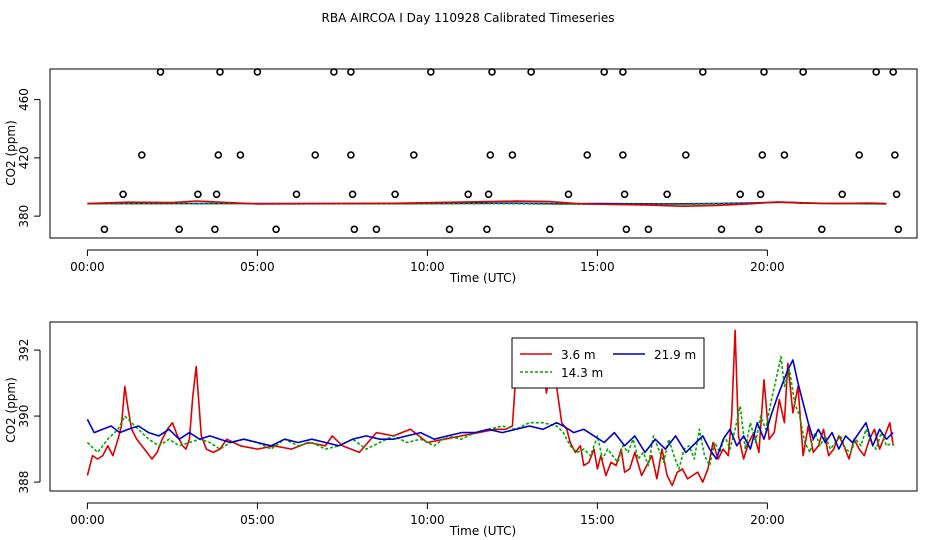  I want to click on top-x-tick-label: 05:00, so click(257, 267).